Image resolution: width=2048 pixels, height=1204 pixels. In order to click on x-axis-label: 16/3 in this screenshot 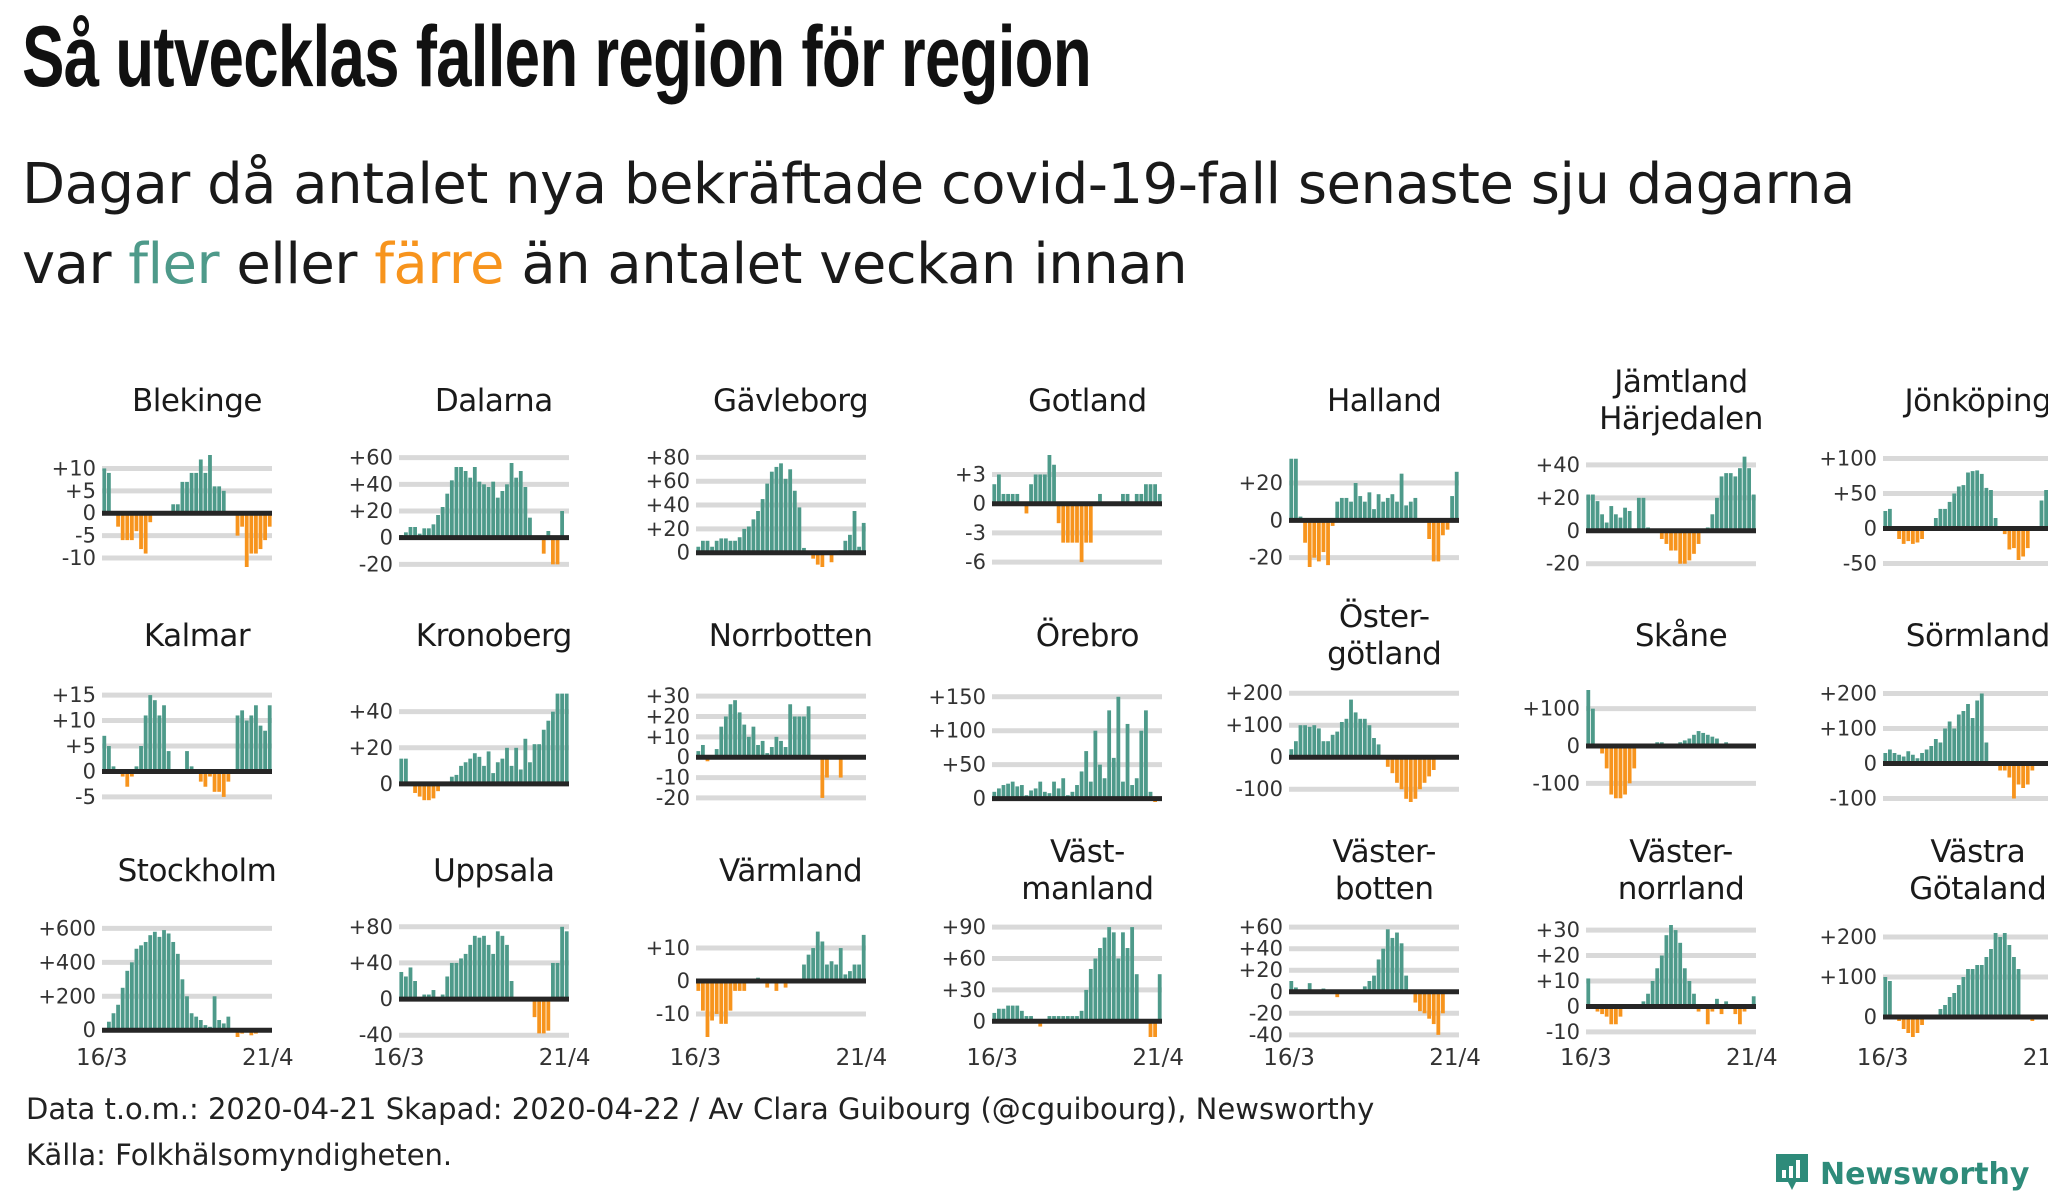, I will do `click(1289, 1058)`.